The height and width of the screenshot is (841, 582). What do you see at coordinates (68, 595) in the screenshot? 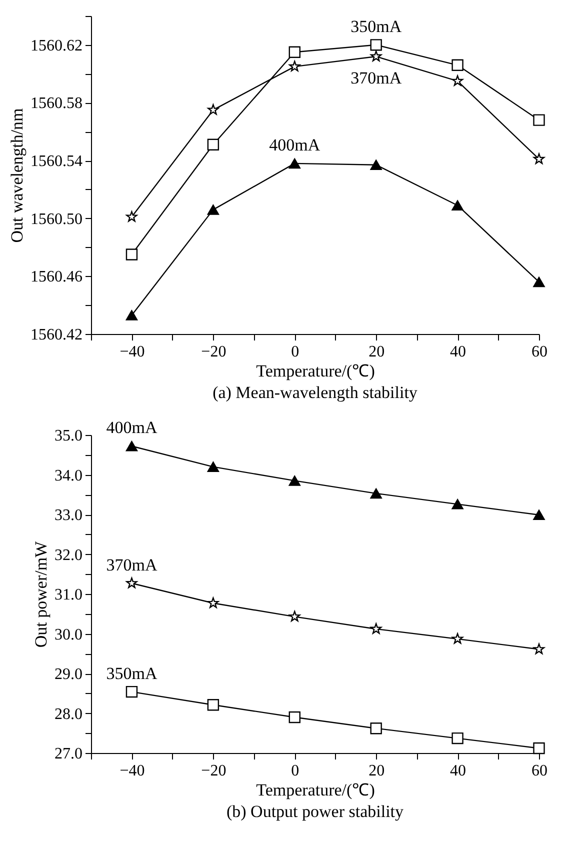
I see `y-tick-label: 31.0` at bounding box center [68, 595].